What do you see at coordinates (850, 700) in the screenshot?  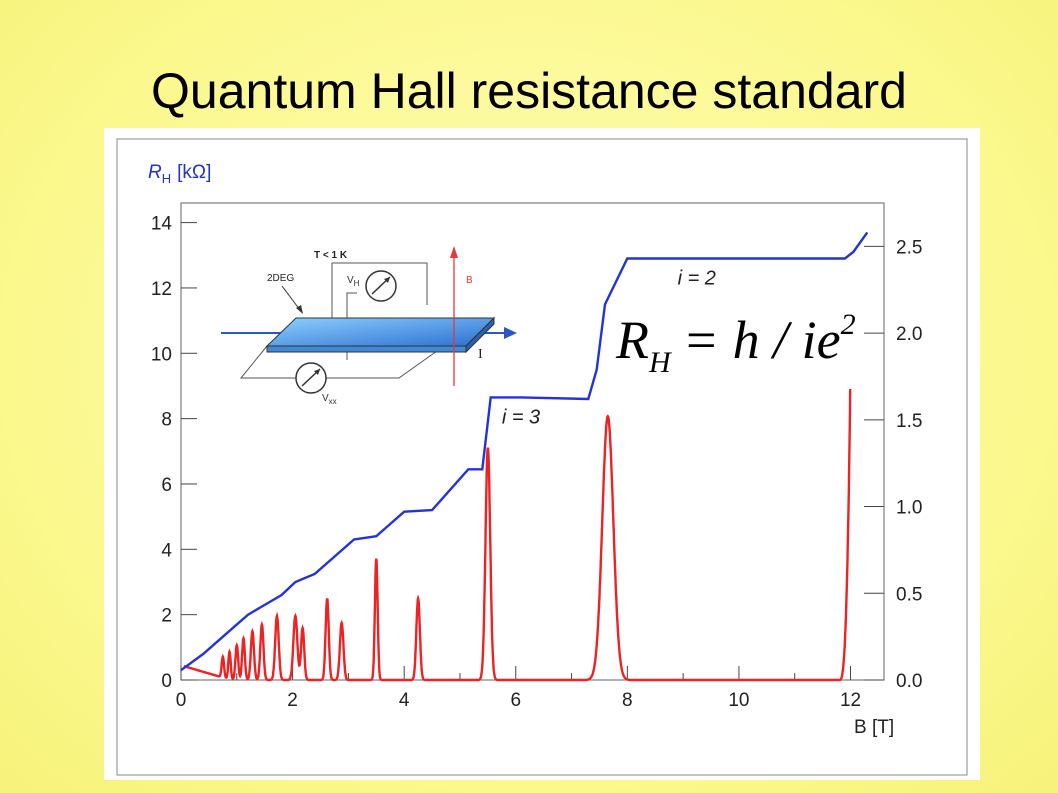 I see `x-tick-label: 12` at bounding box center [850, 700].